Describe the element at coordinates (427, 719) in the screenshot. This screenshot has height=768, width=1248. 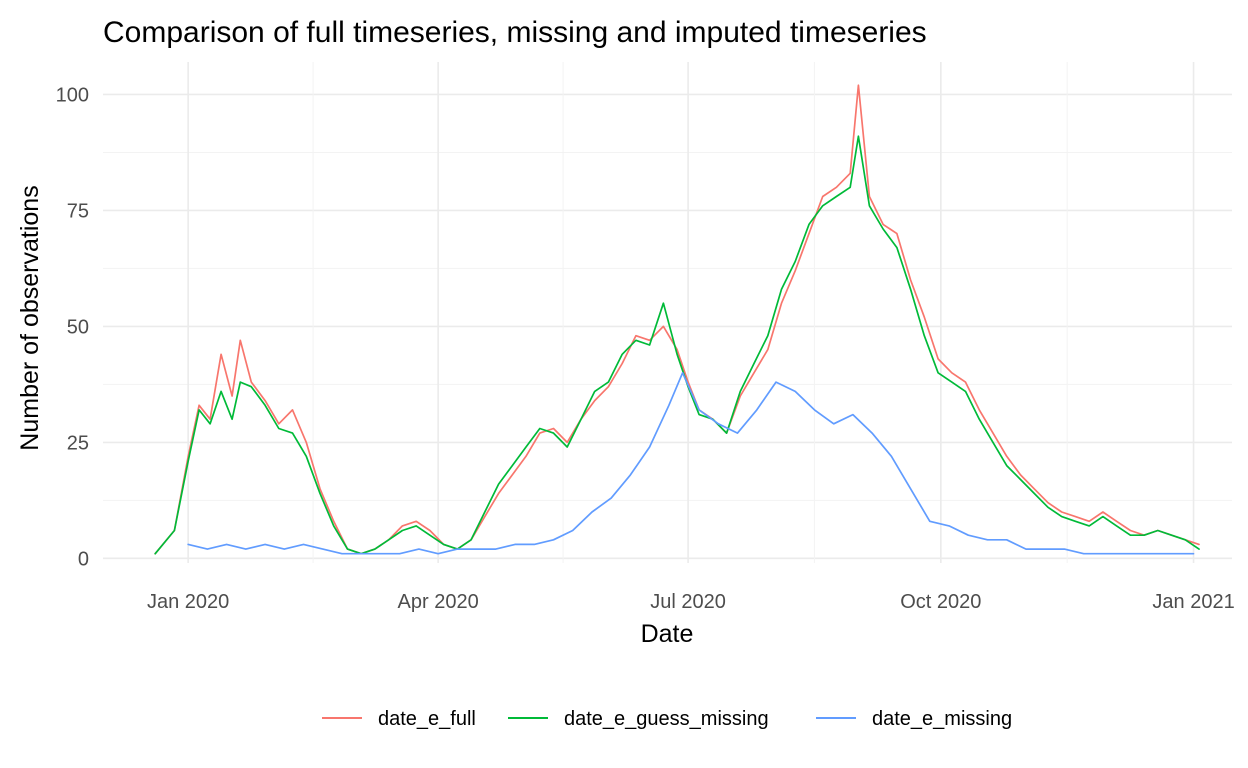
I see `legend-label-date-e-full: date_e_full` at that location.